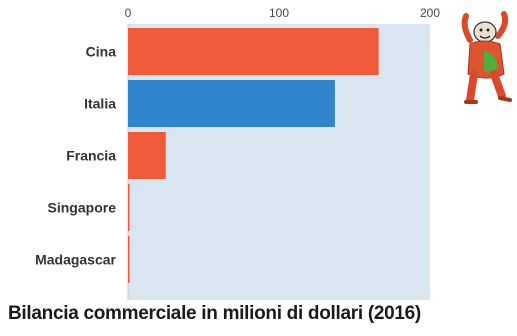 The height and width of the screenshot is (336, 517). What do you see at coordinates (147, 155) in the screenshot?
I see `bar-francia` at bounding box center [147, 155].